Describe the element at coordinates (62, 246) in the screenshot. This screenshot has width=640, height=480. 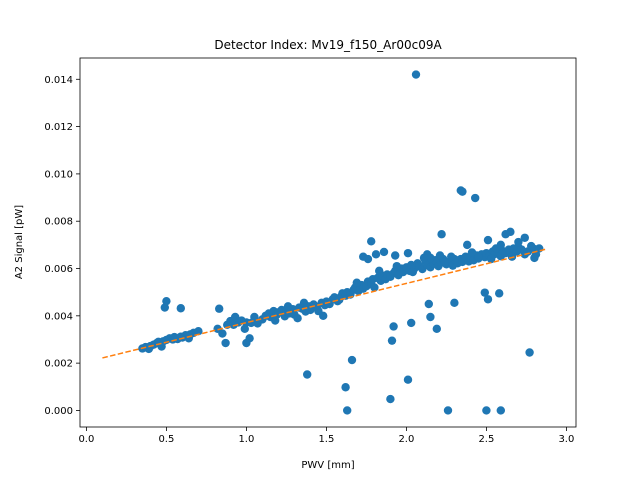
I see `y-axis: 0.000 0.002 0.004 0.006 0.008 0.010 0.012 0.014` at that location.